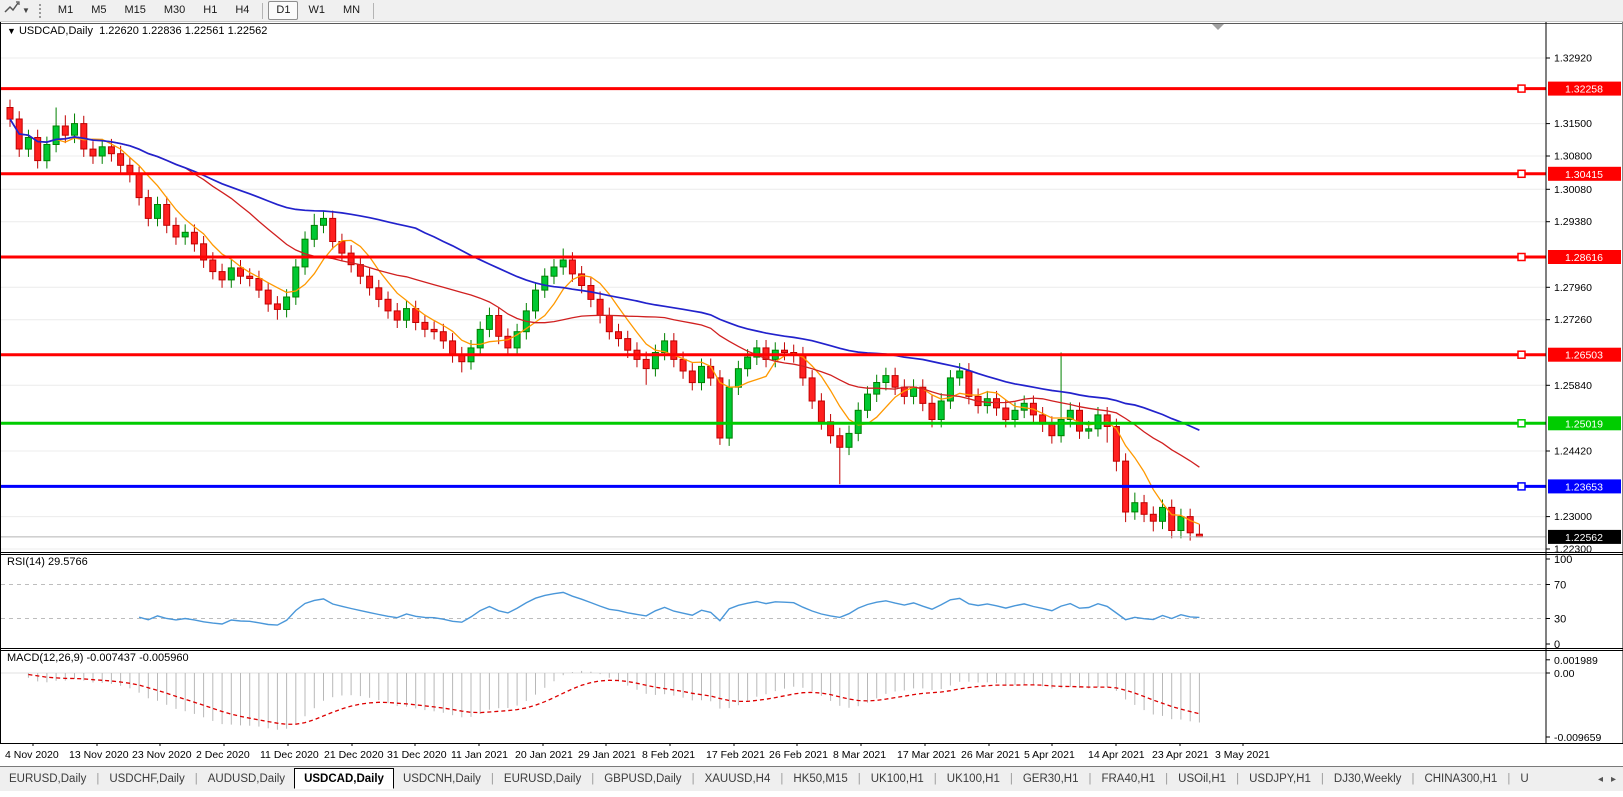  Describe the element at coordinates (11, 31) in the screenshot. I see `collapse-triangle-icon: ▼` at that location.